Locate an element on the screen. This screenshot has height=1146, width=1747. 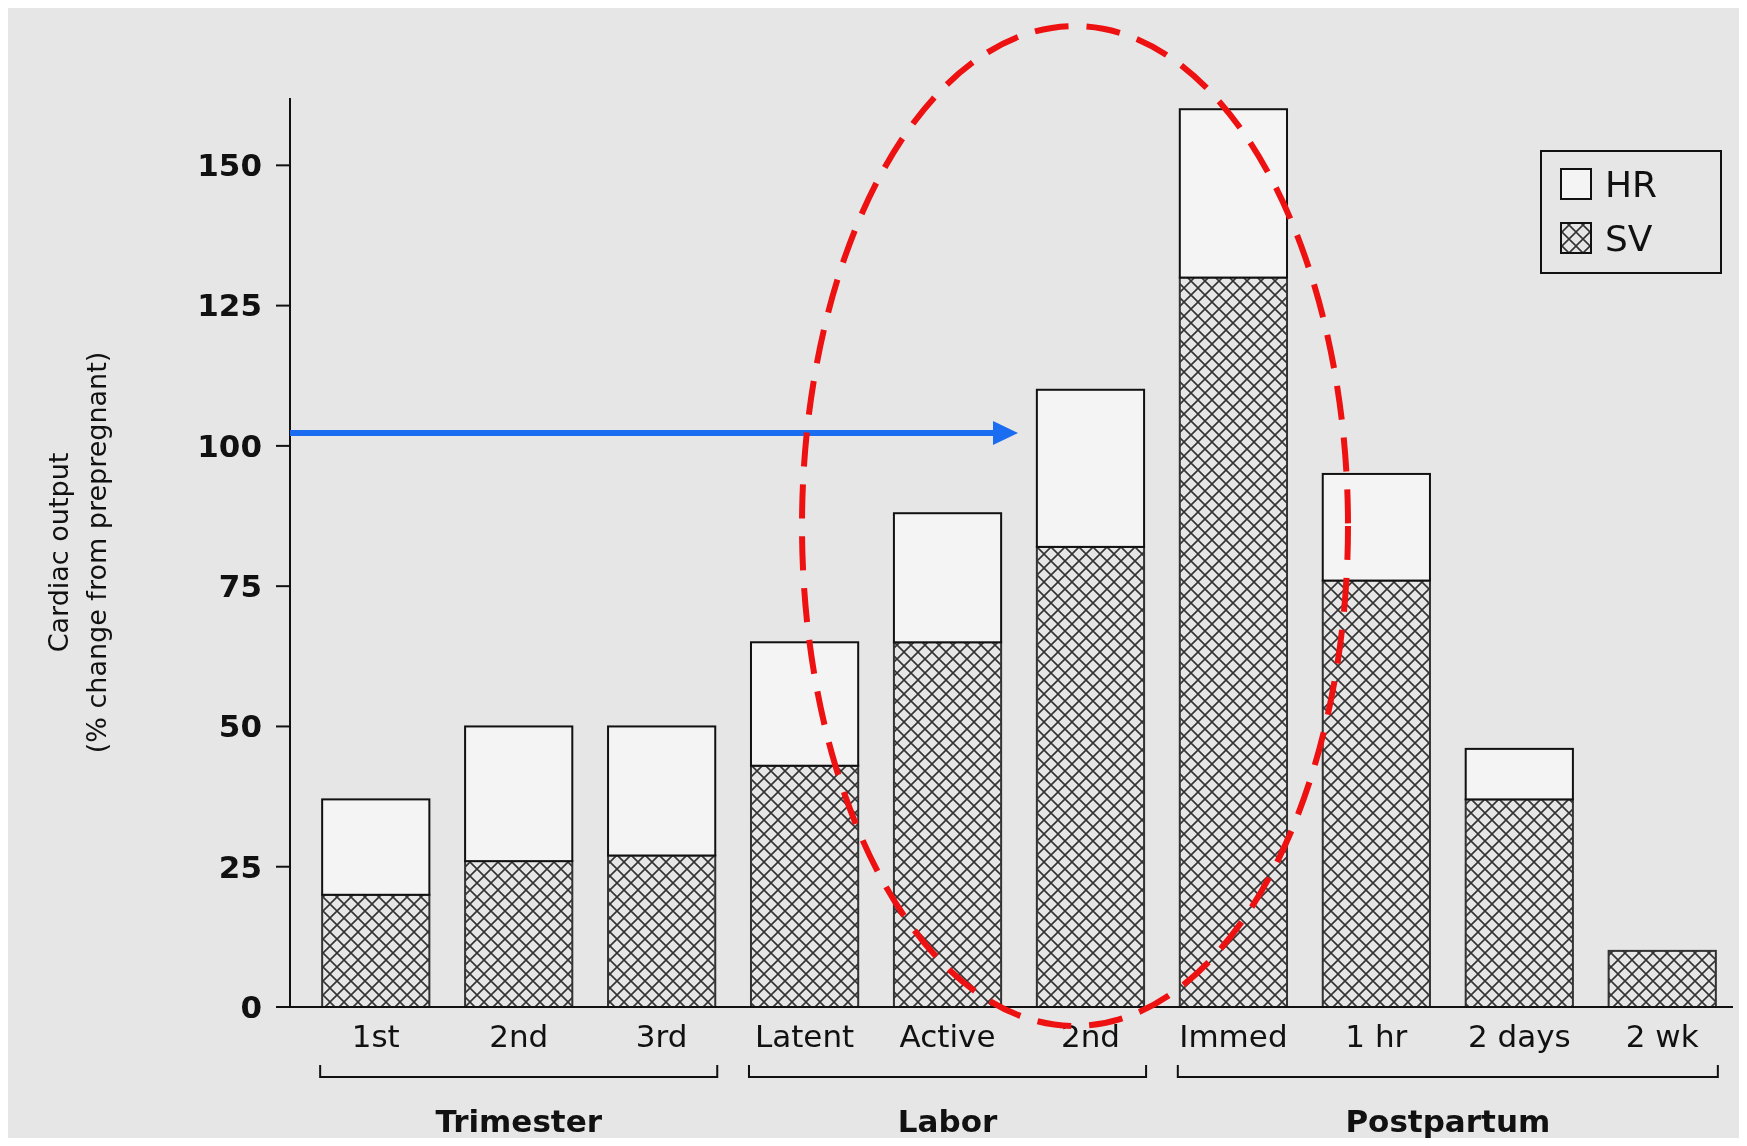
y-tick-label: 100 is located at coordinates (229, 445).